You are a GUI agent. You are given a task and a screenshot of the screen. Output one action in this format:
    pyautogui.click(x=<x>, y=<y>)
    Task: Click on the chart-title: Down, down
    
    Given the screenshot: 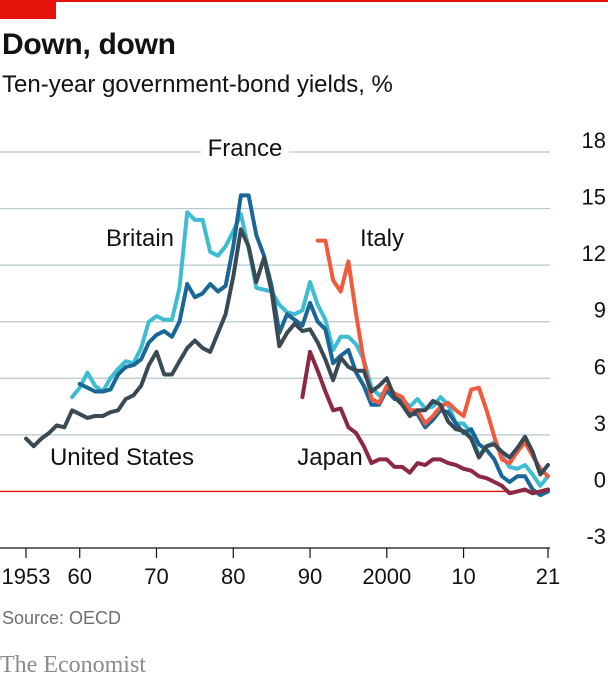 What is the action you would take?
    pyautogui.click(x=89, y=44)
    